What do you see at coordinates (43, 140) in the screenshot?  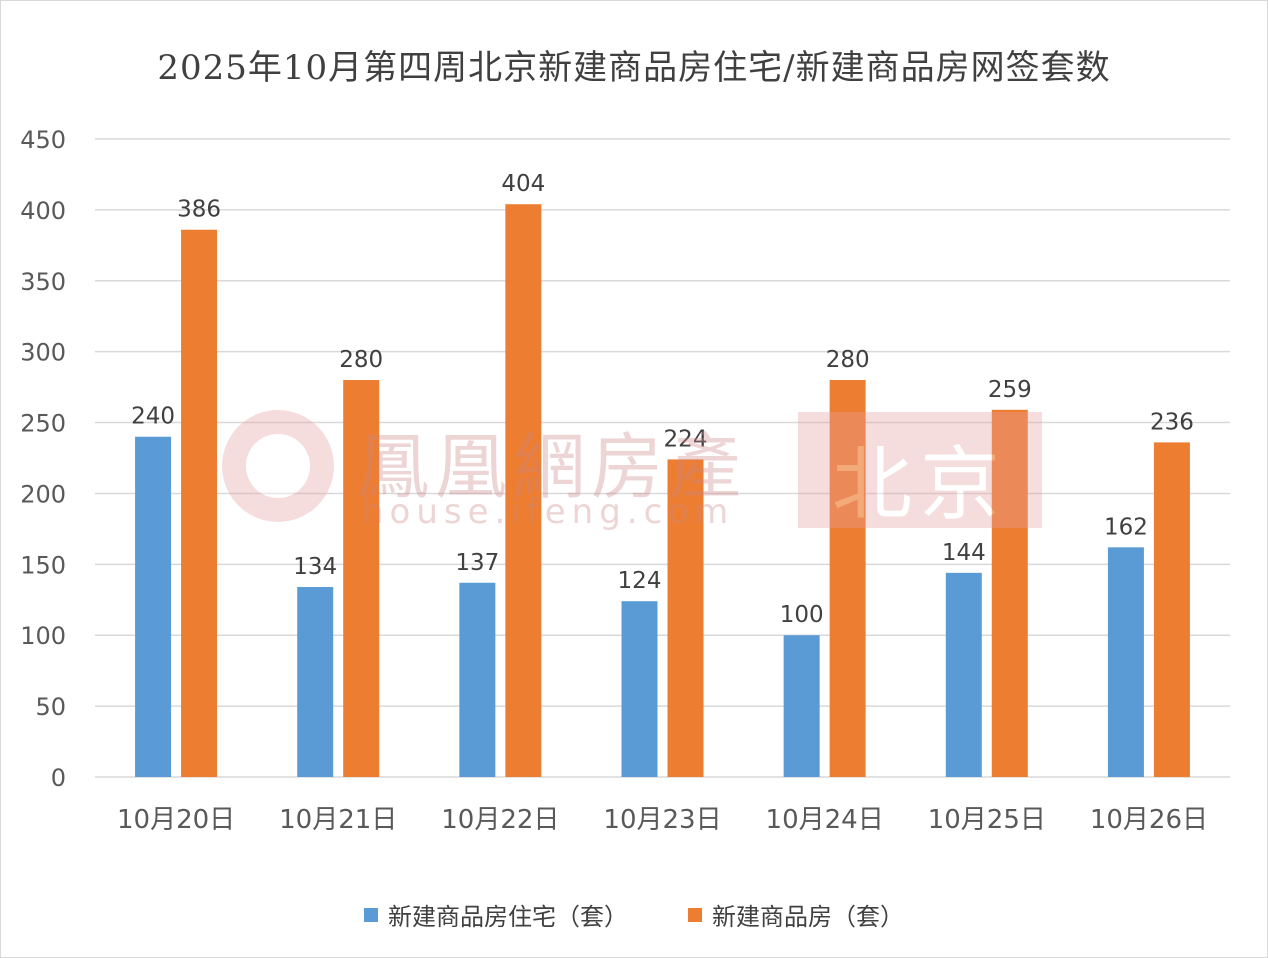 I see `y-tick-label: 450` at bounding box center [43, 140].